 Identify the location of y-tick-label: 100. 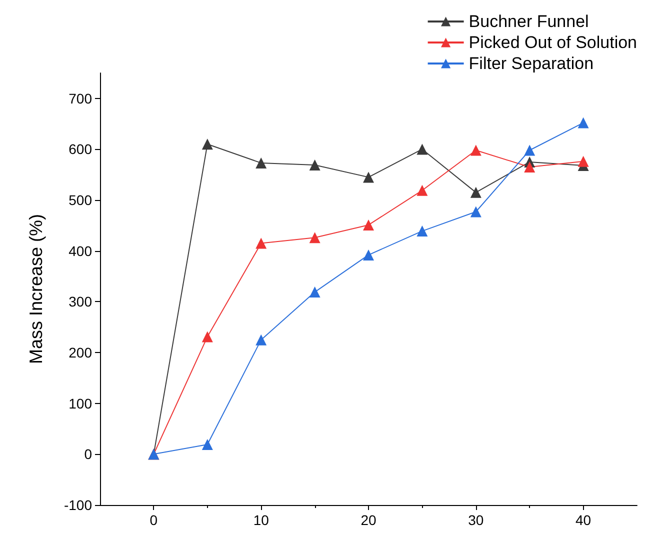
(80, 403).